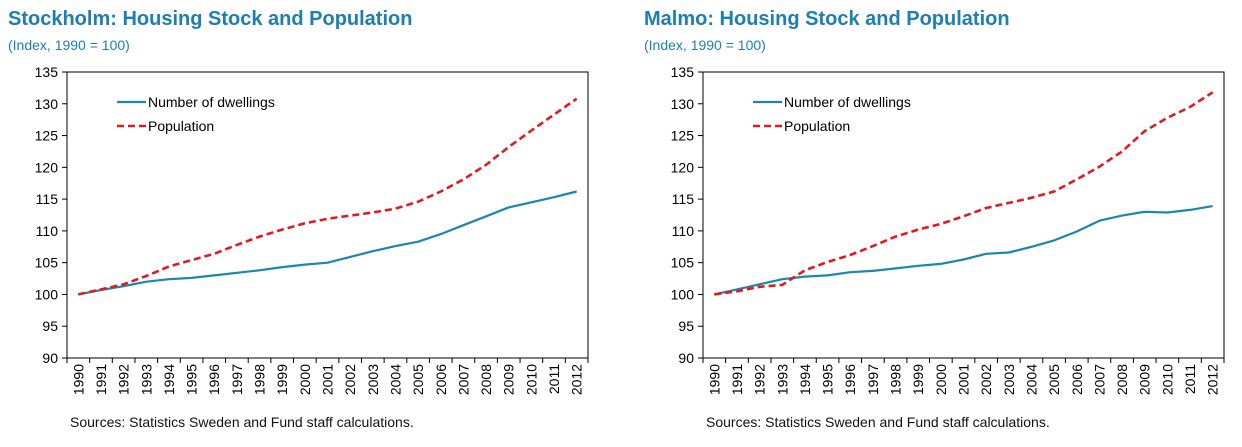 The width and height of the screenshot is (1242, 447). I want to click on chart-title: Stockholm: Housing Stock and Population, so click(210, 19).